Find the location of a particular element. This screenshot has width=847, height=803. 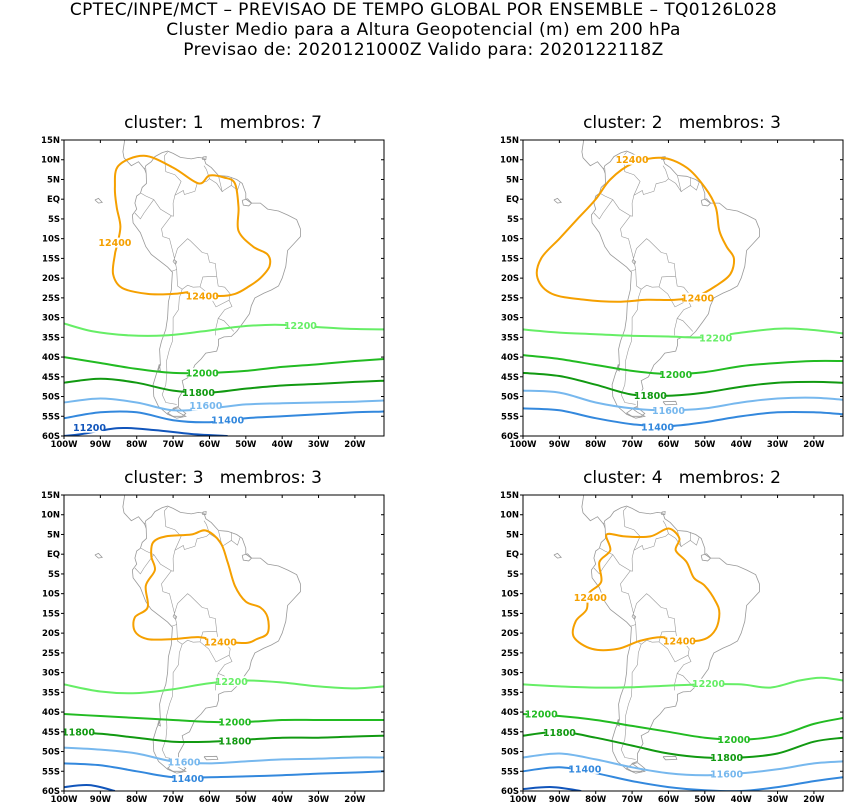

panel-title-cluster-3: cluster: 3 membros: 3 is located at coordinates (223, 478).